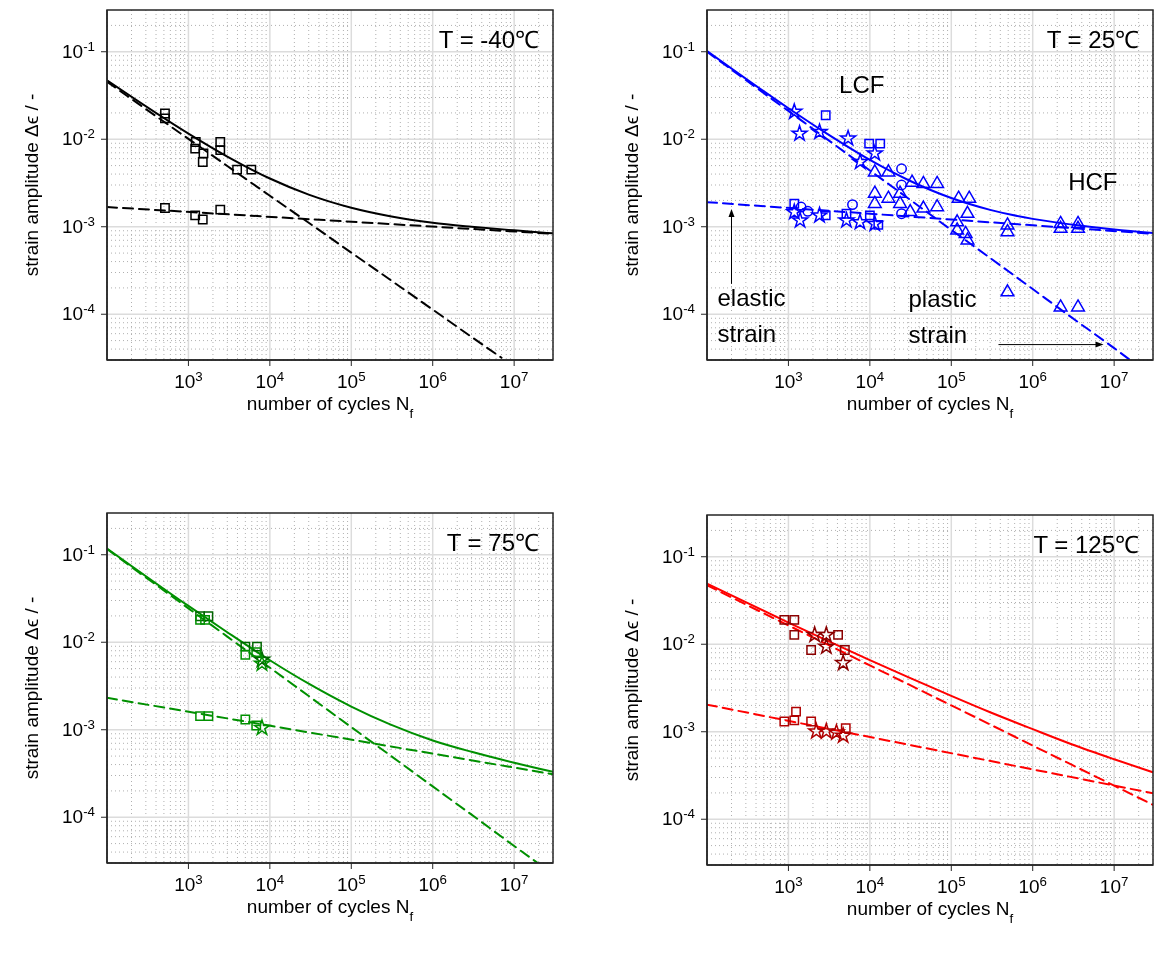  Describe the element at coordinates (492, 542) in the screenshot. I see `text: T = 75℃` at that location.